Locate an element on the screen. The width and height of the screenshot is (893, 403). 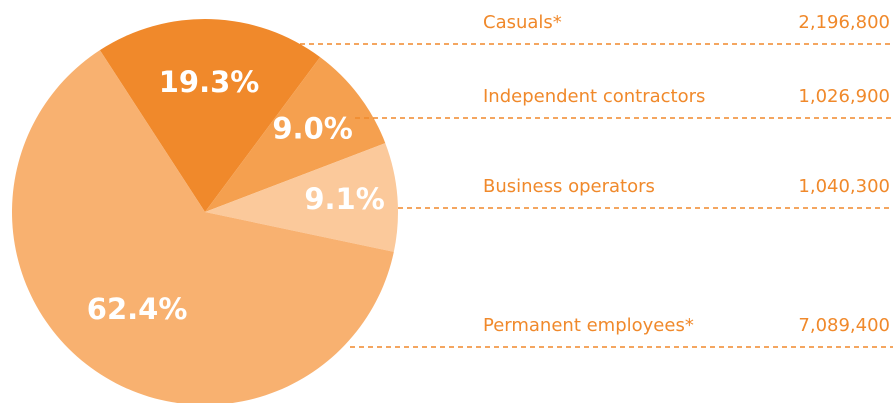
slice-label: 19.3% is located at coordinates (209, 82).